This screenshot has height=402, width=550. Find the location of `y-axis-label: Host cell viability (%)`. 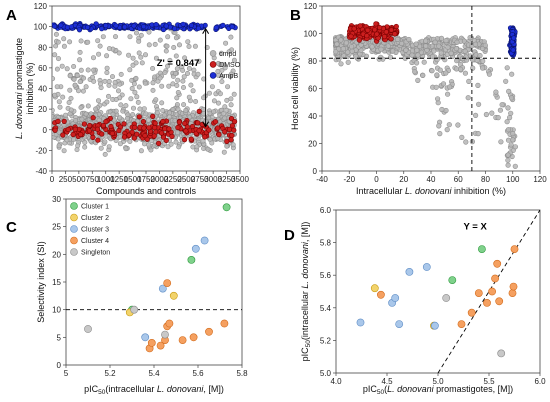

y-axis-label: Host cell viability (%) is located at coordinates (295, 88).